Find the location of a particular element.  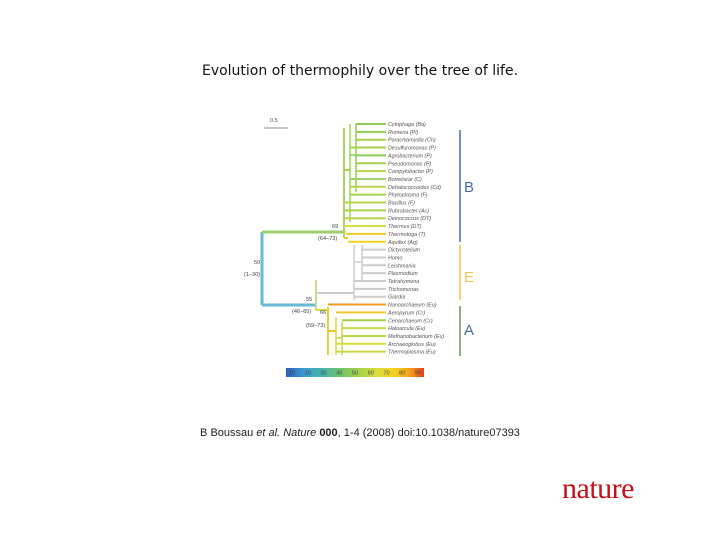

taxon-label: Cenarchaeum (Cr) is located at coordinates (410, 321).